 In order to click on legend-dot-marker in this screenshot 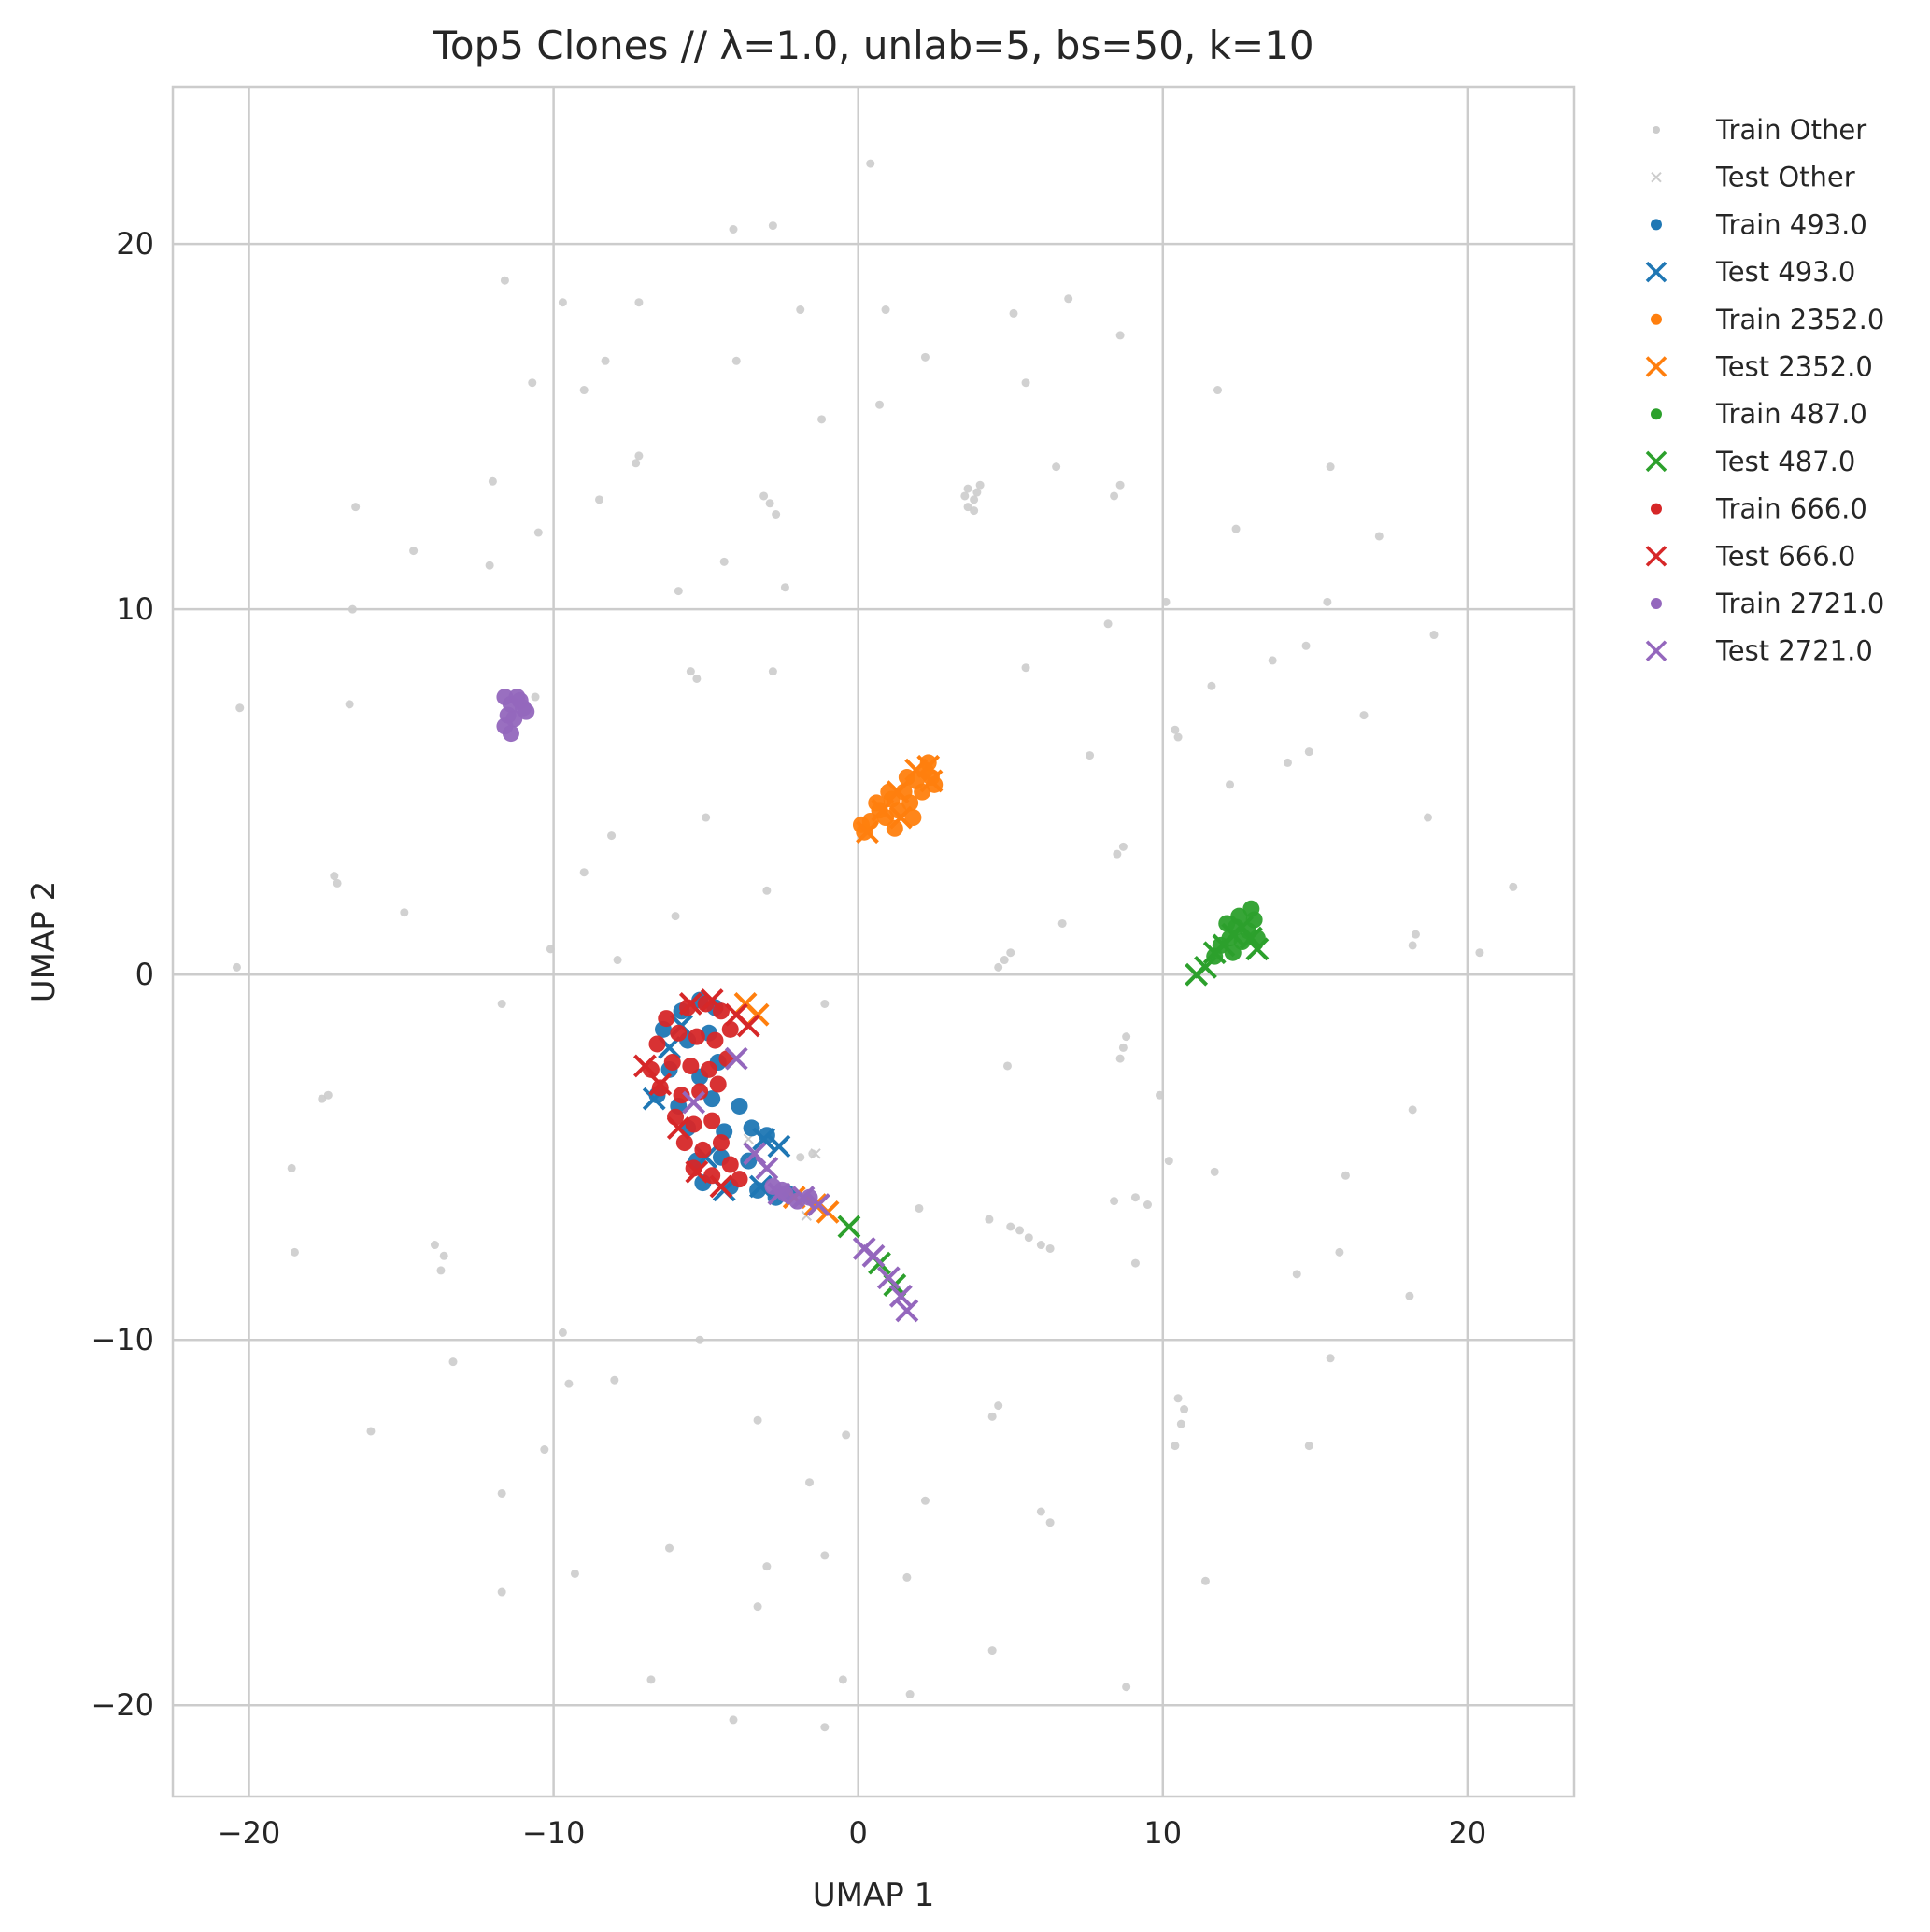, I will do `click(1656, 414)`.